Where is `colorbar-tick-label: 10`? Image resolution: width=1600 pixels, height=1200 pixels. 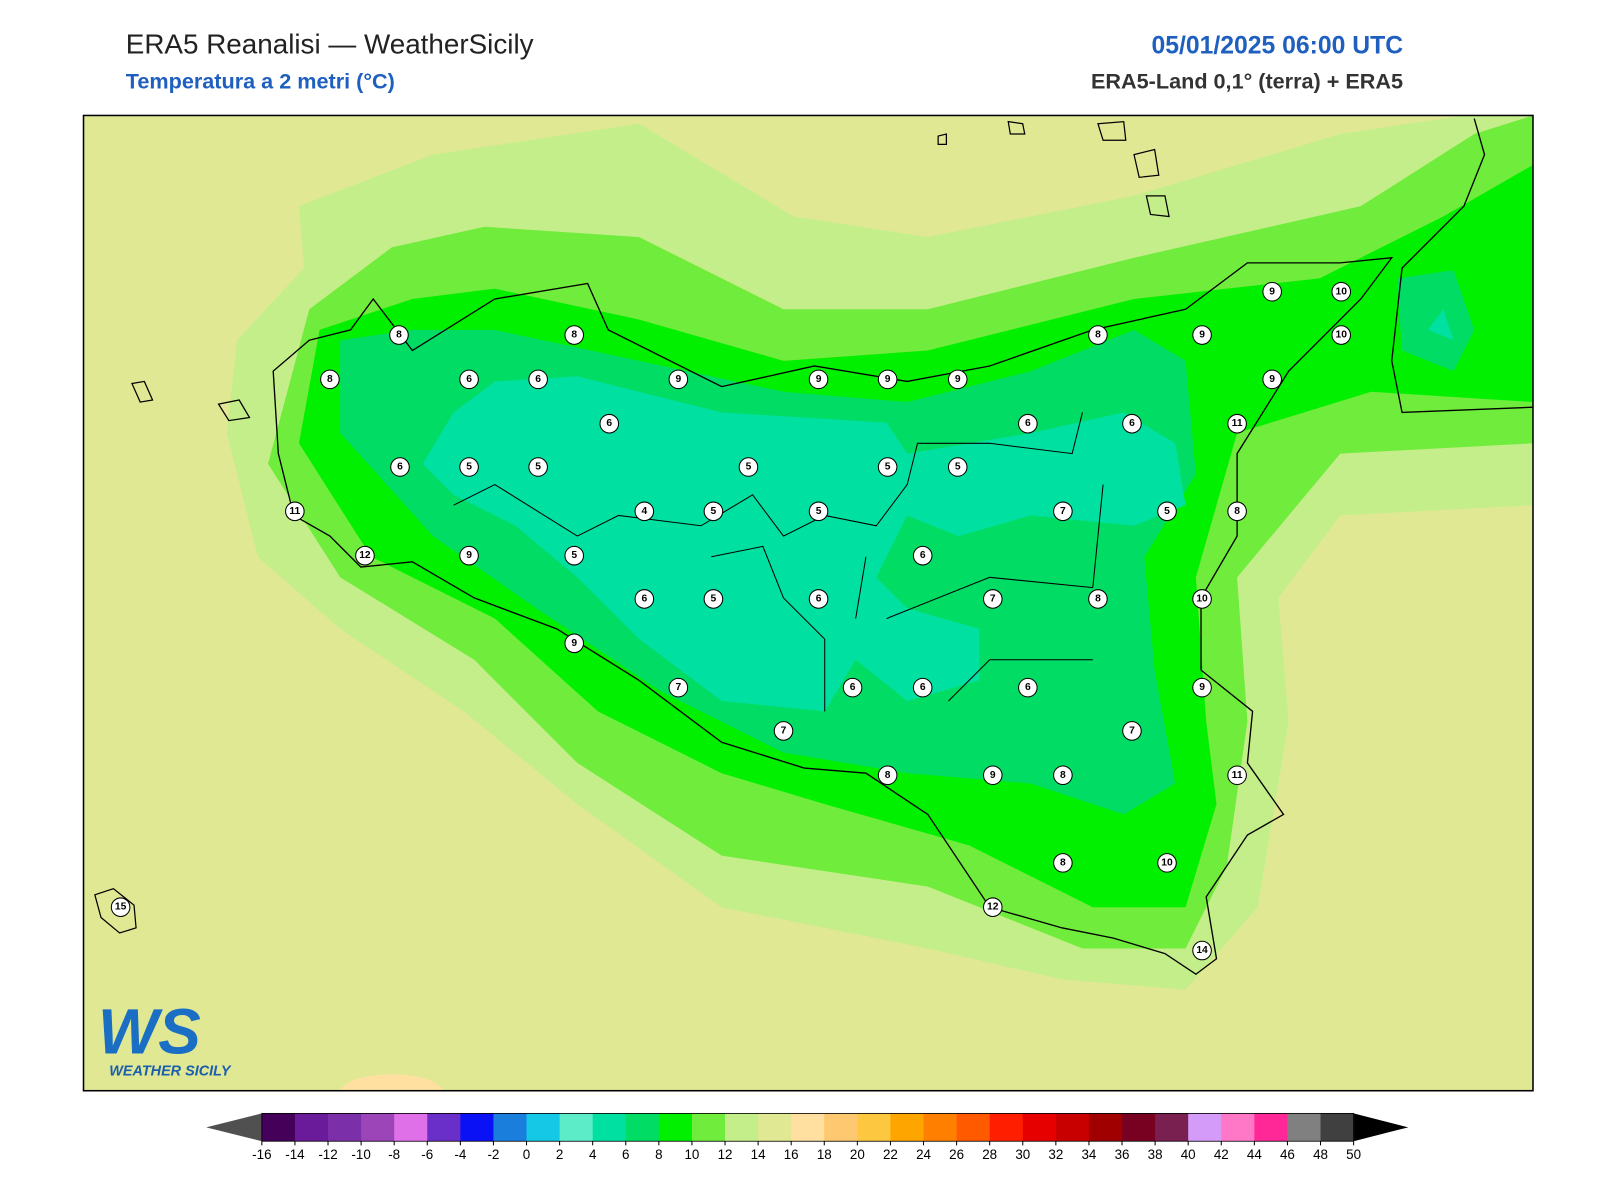
colorbar-tick-label: 10 is located at coordinates (691, 1154).